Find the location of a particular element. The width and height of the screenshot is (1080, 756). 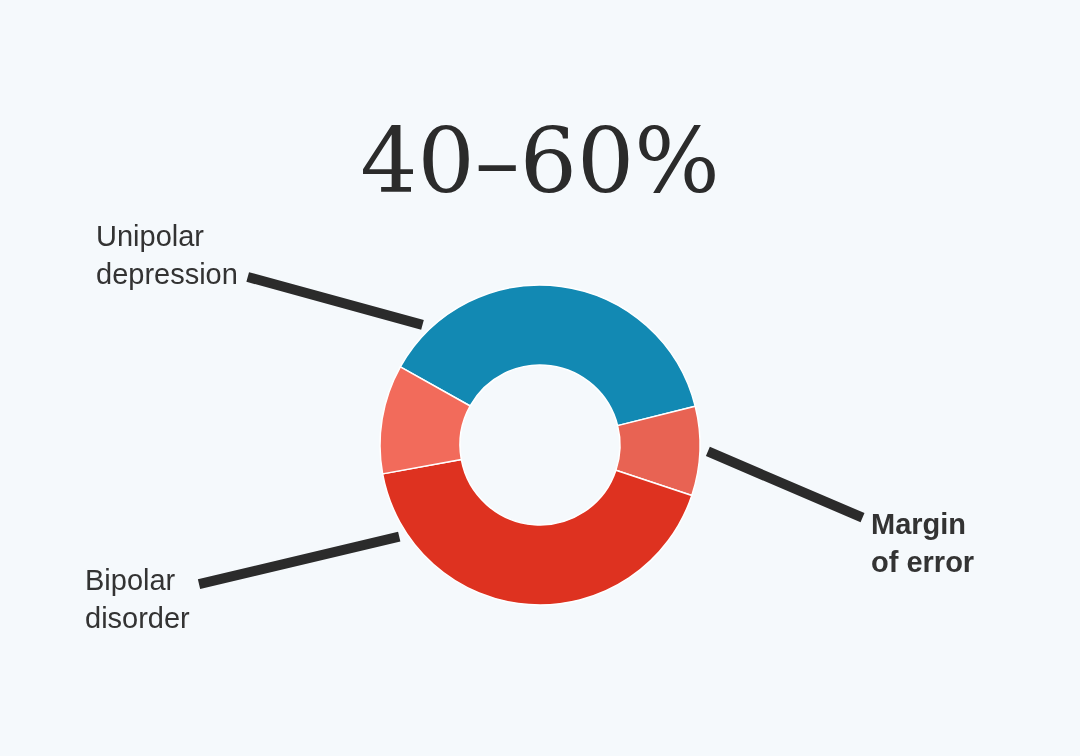

slice-label: Bipolar disorder is located at coordinates (138, 599).